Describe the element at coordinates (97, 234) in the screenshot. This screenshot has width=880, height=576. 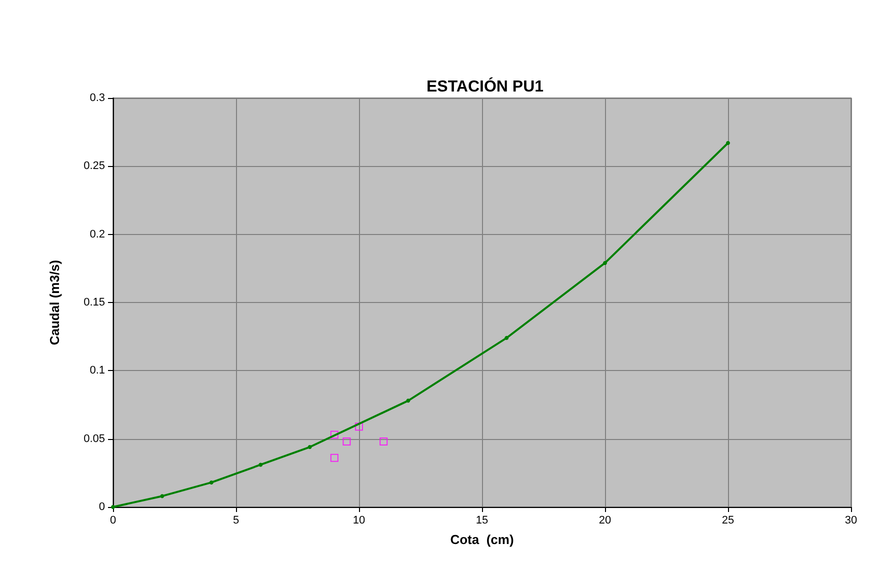
I see `y-tick-label: 0.2` at that location.